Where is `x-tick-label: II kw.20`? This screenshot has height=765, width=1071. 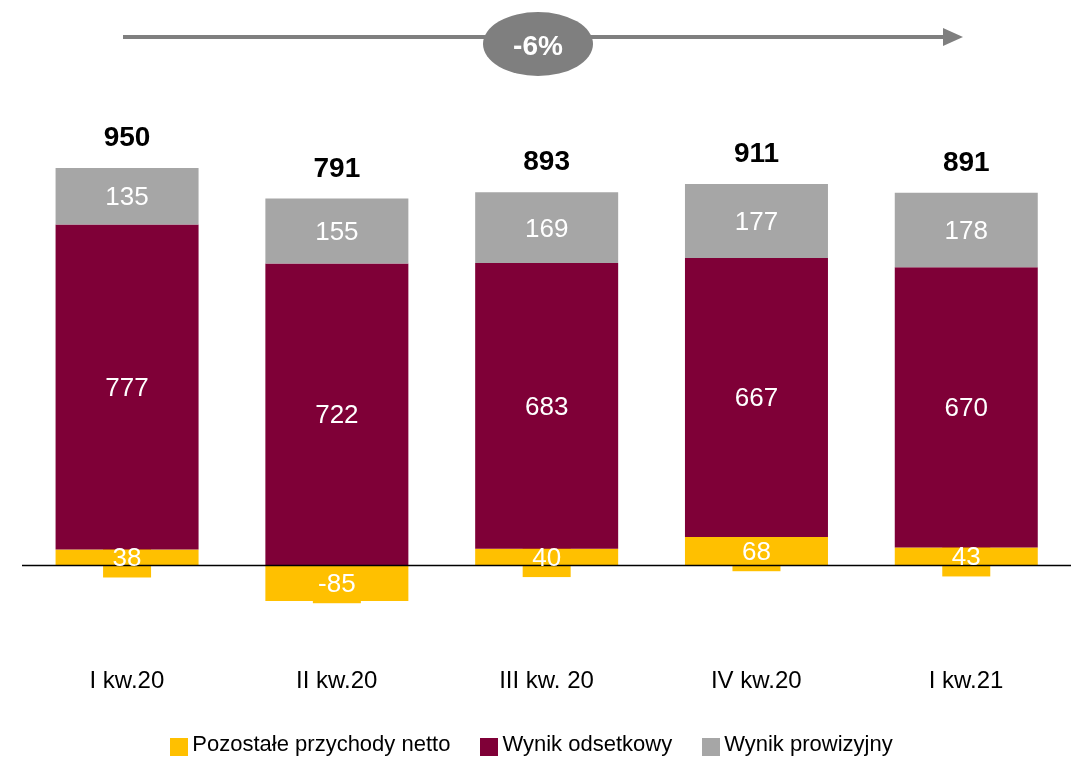
x-tick-label: II kw.20 is located at coordinates (337, 680).